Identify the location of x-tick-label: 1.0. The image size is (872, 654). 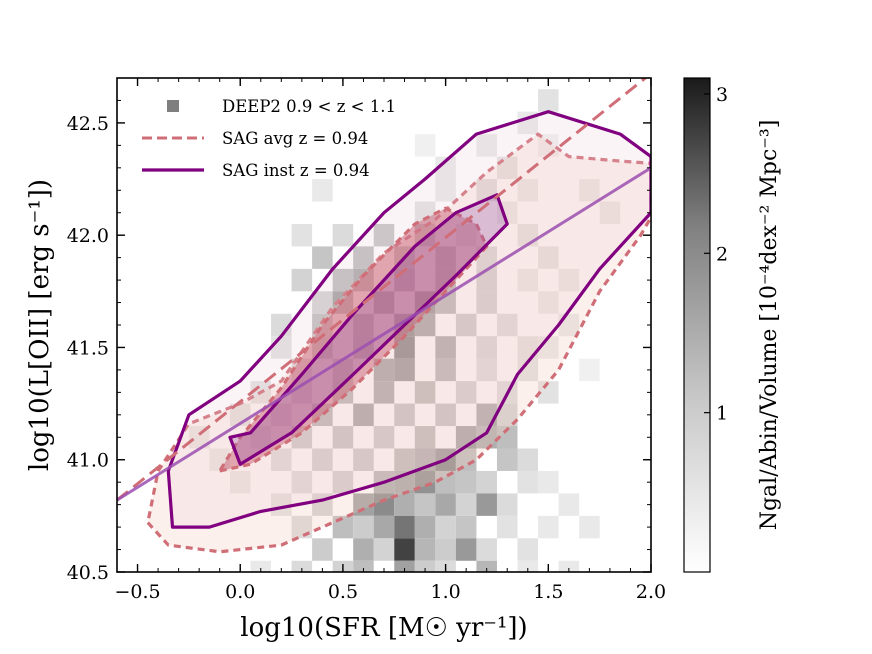
(446, 592).